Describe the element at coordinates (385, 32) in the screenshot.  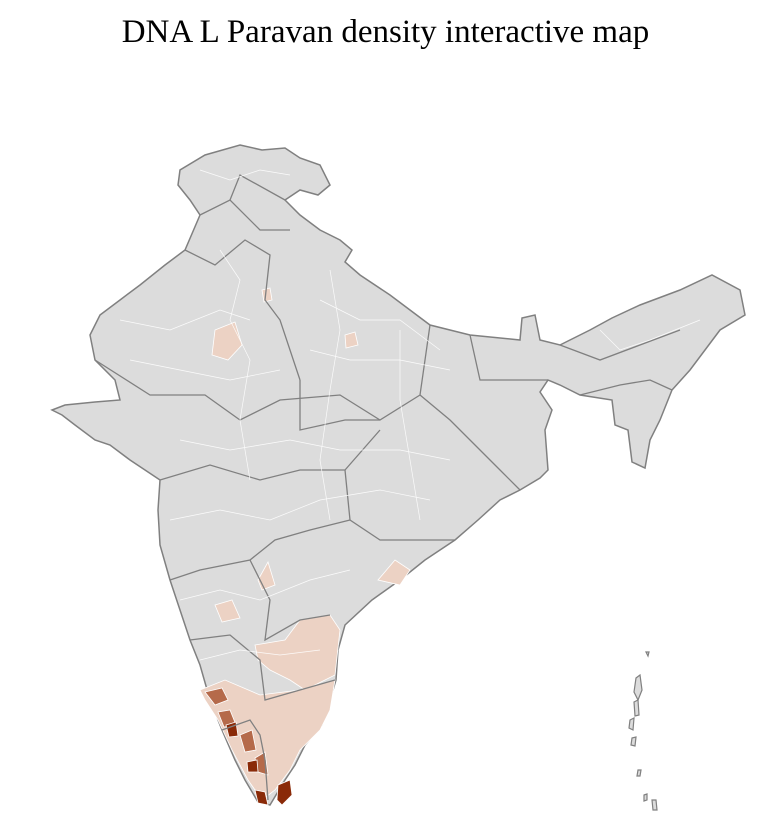
I see `map-title: DNA L Paravan density interactive map` at that location.